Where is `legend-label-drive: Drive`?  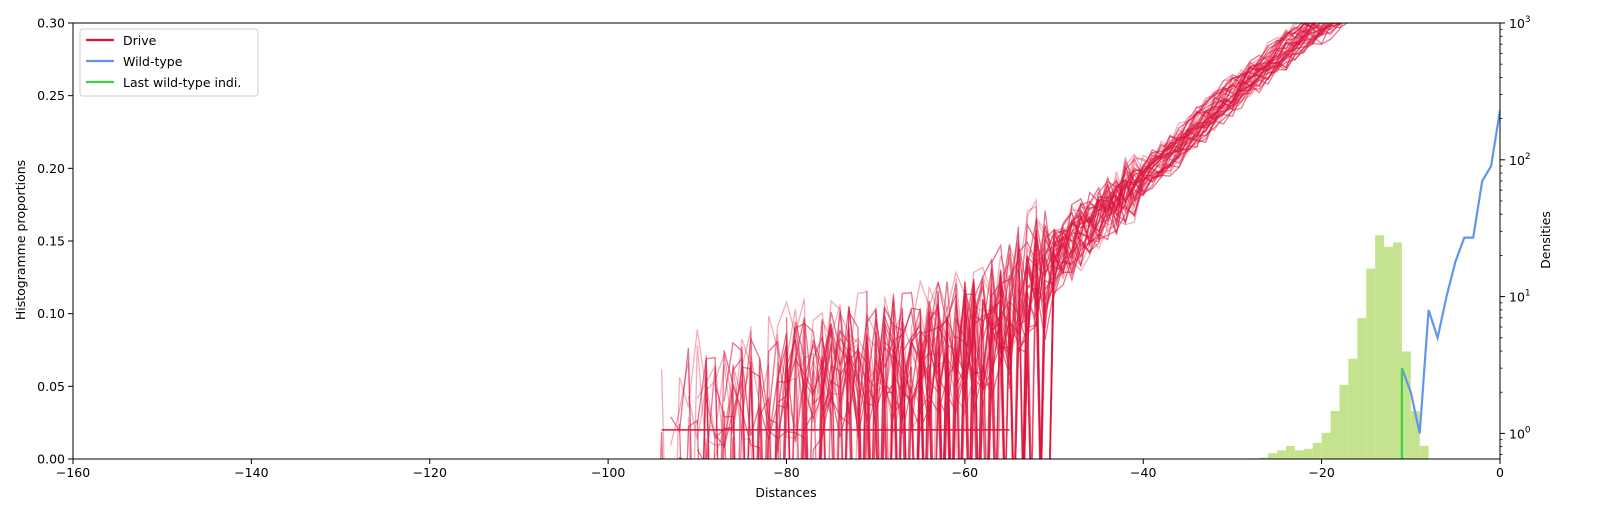
legend-label-drive: Drive is located at coordinates (140, 40).